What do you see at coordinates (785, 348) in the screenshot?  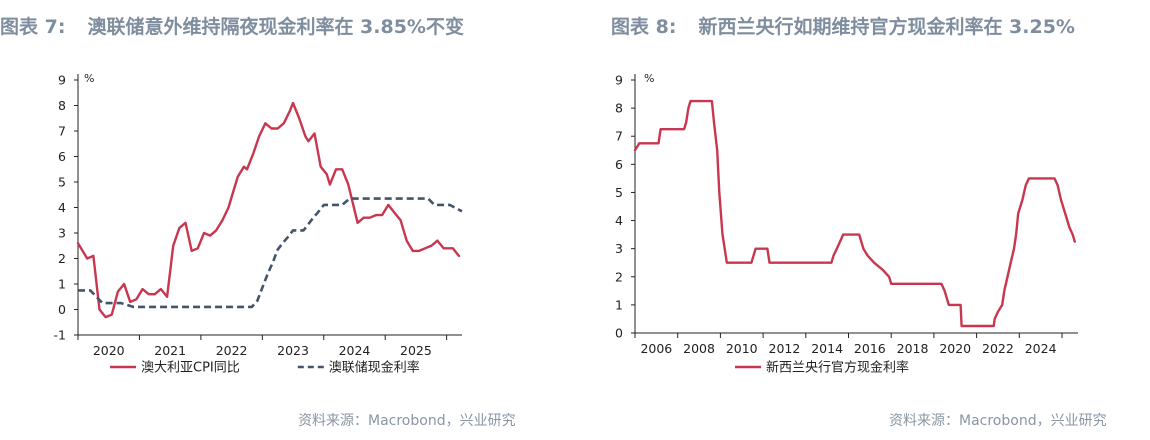 I see `x-tick-label: 2012` at bounding box center [785, 348].